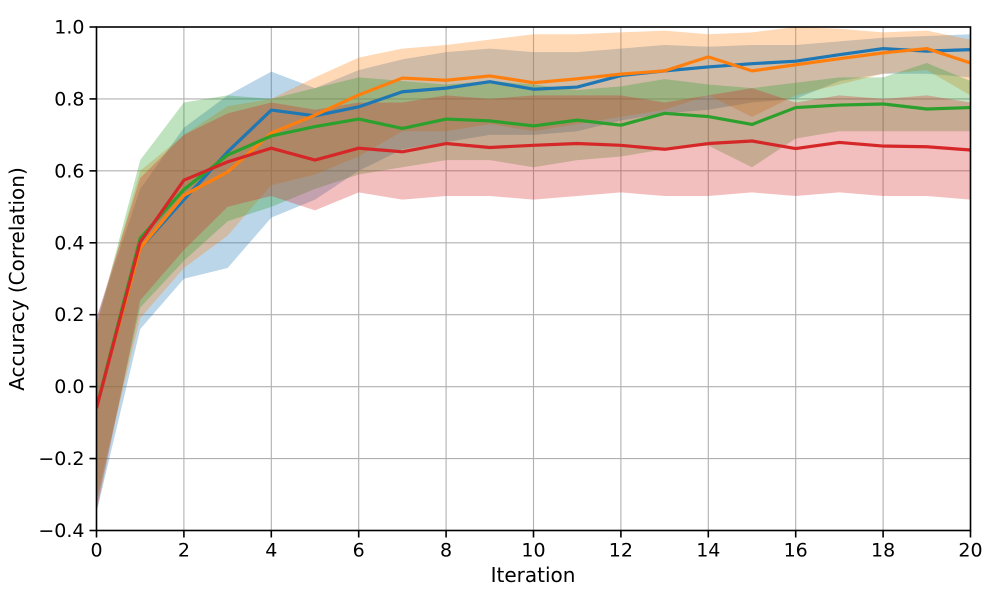  What do you see at coordinates (69, 28) in the screenshot?
I see `y-tick-label: 1.0` at bounding box center [69, 28].